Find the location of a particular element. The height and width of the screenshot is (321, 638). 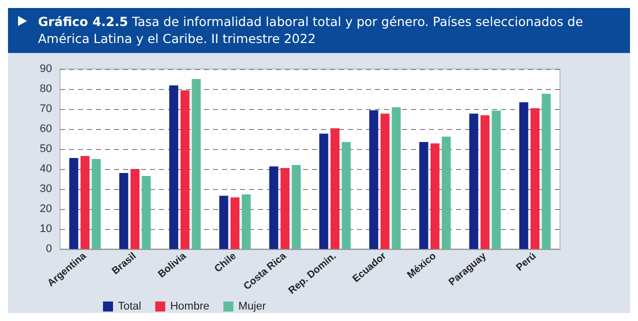

y-tick-label: 90 is located at coordinates (46, 69).